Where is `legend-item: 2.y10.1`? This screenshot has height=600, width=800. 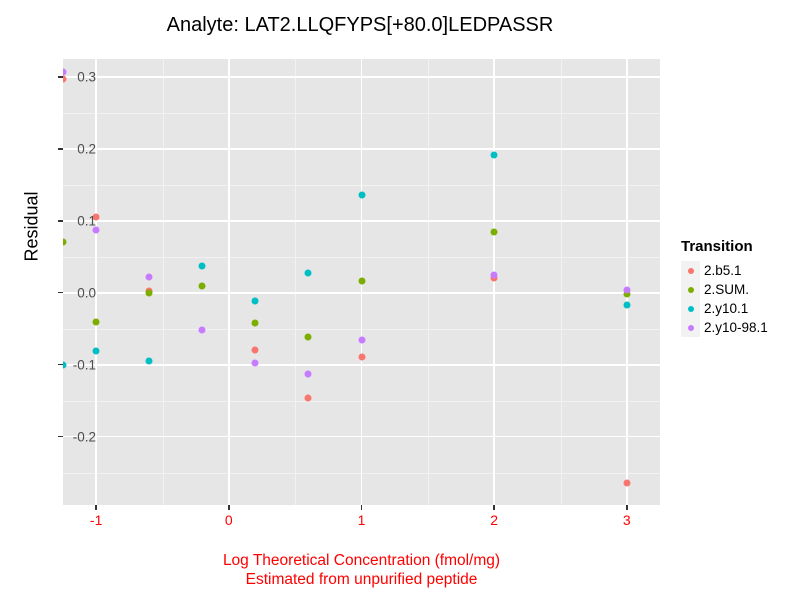
legend-item: 2.y10.1 is located at coordinates (724, 308).